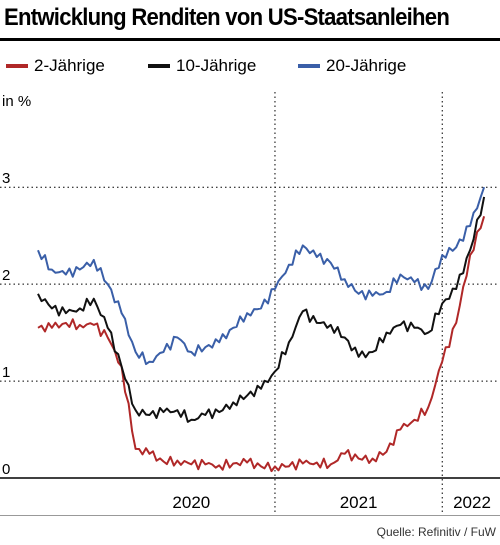 The height and width of the screenshot is (545, 500). I want to click on y-tick-label: 3, so click(6, 178).